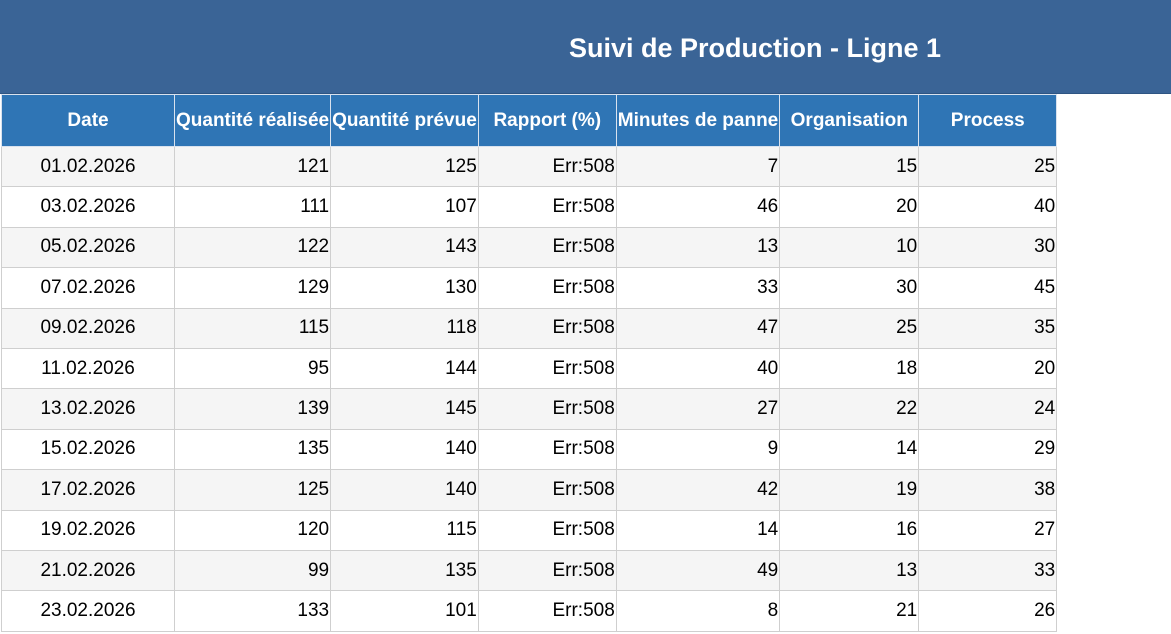  I want to click on table-row: 11.02.2026 95 144 Err:508 40 18 20, so click(529, 368).